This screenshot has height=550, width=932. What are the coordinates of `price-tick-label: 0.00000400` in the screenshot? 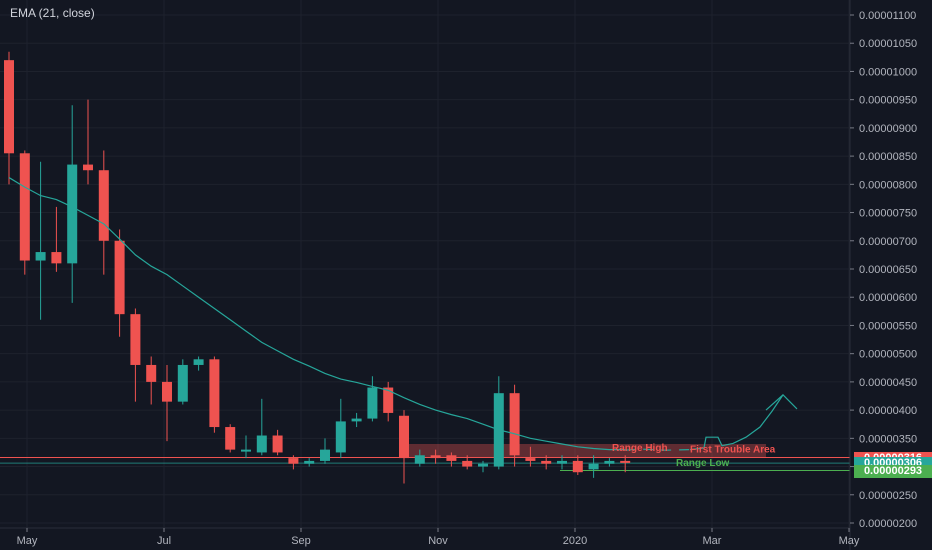 It's located at (888, 411).